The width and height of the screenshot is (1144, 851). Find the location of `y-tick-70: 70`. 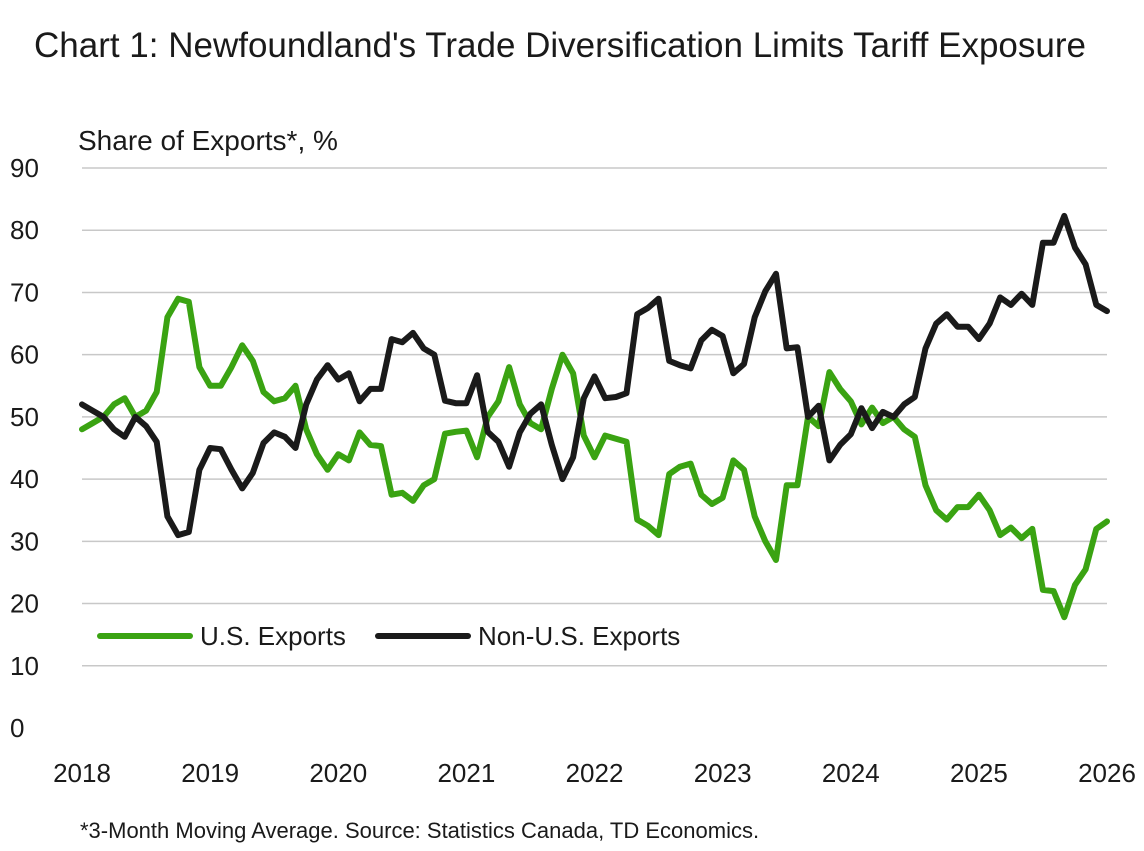

y-tick-70: 70 is located at coordinates (24, 292).